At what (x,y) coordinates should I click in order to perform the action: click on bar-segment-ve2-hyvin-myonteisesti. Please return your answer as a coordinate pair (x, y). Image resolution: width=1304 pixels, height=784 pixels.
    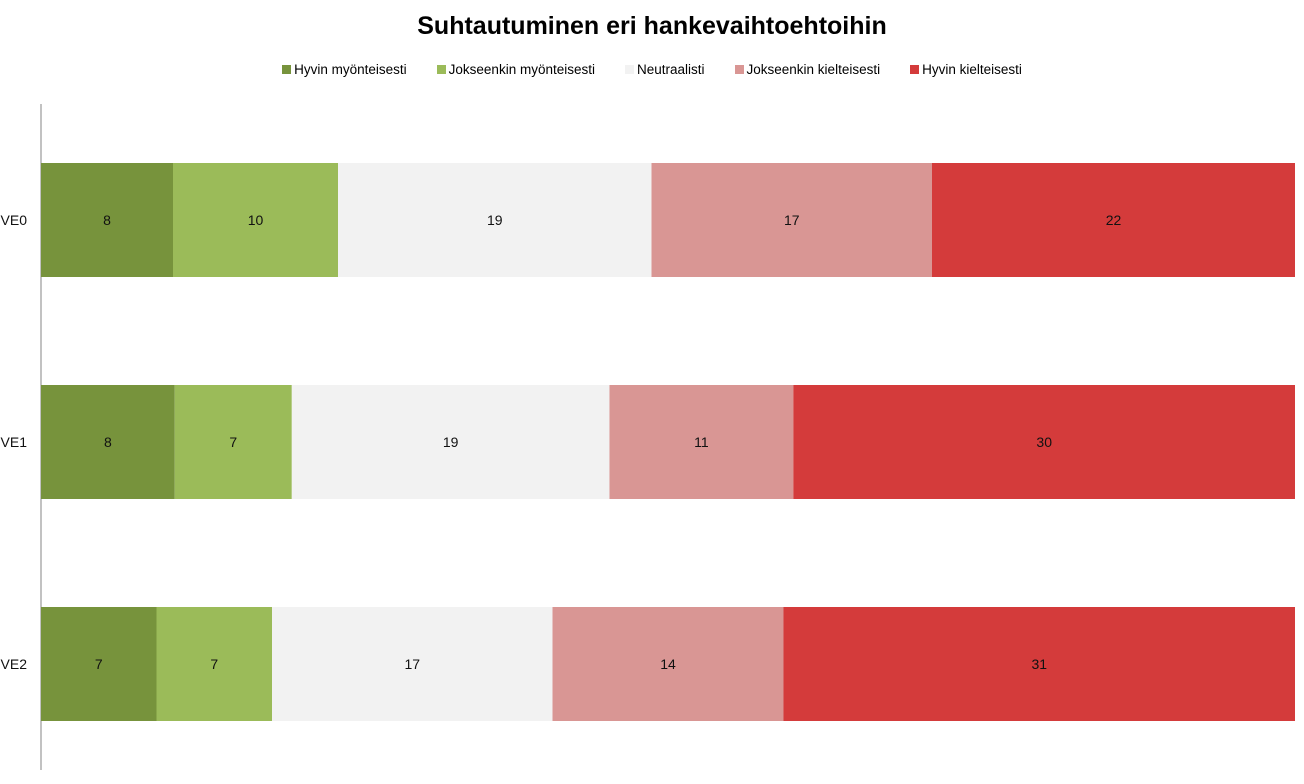
    Looking at the image, I should click on (99, 664).